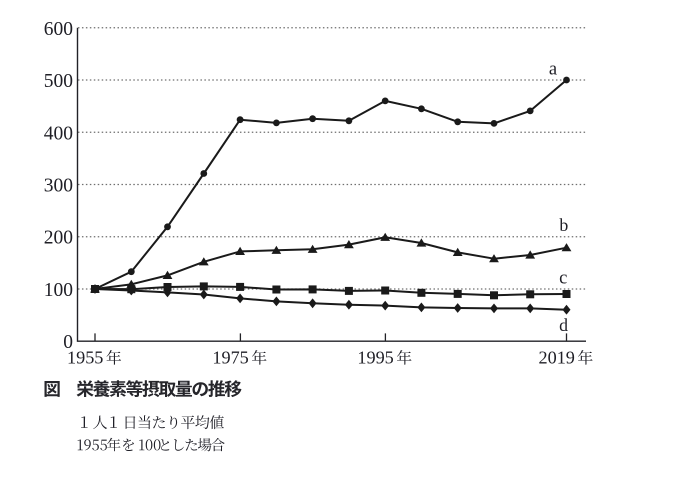 Image resolution: width=696 pixels, height=490 pixels. I want to click on svg-text: 600, so click(58, 29).